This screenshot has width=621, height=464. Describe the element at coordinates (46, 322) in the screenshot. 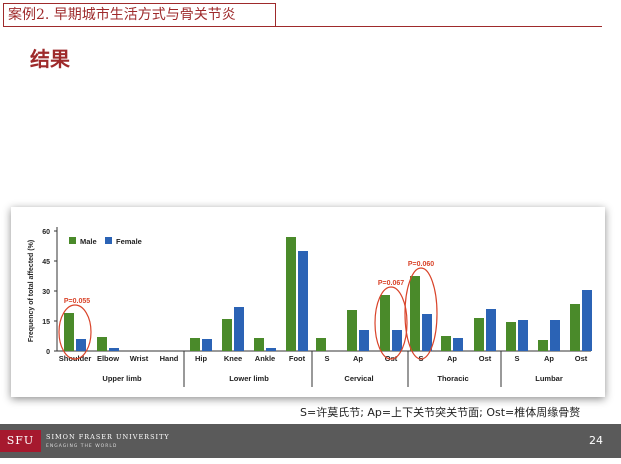

I see `y-tick-label: 15` at that location.